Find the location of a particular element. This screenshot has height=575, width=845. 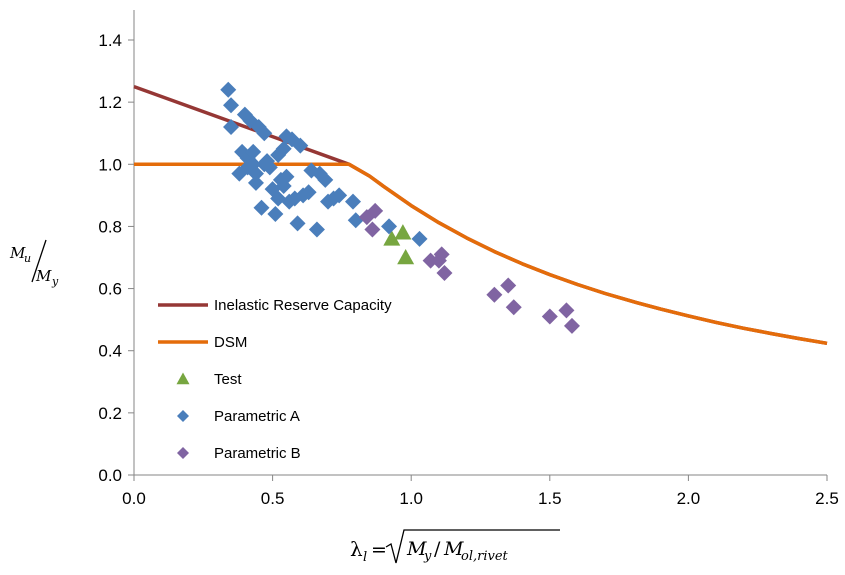

xlabel-sqrt-sign is located at coordinates (472, 546).